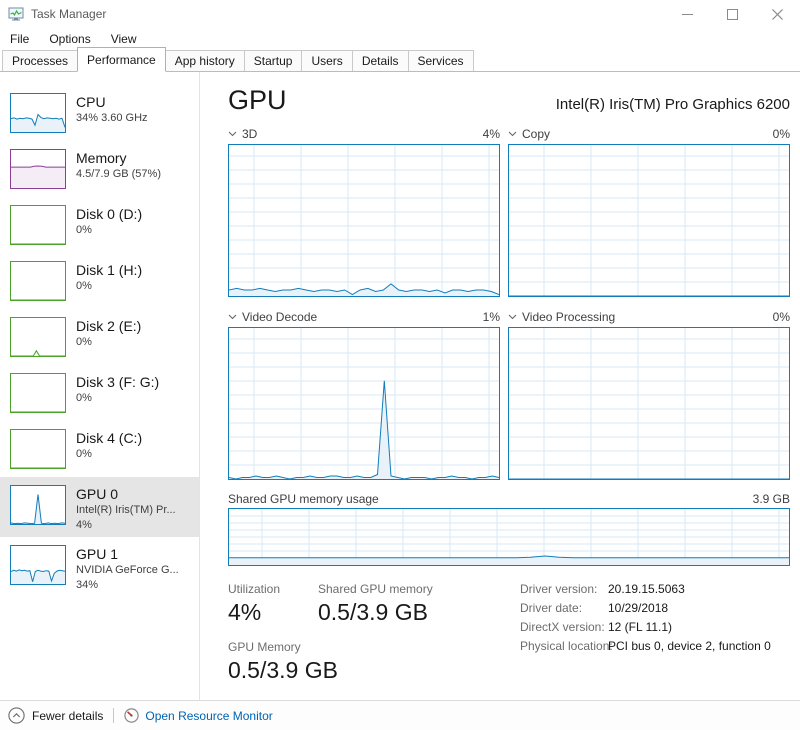 This screenshot has width=800, height=730. I want to click on open-resource-monitor-link: Open Resource Monitor, so click(198, 715).